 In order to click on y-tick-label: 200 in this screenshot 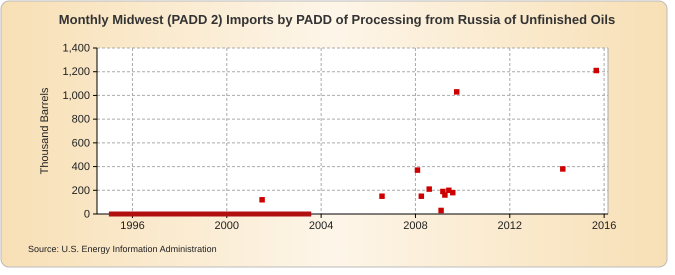, I will do `click(81, 190)`.